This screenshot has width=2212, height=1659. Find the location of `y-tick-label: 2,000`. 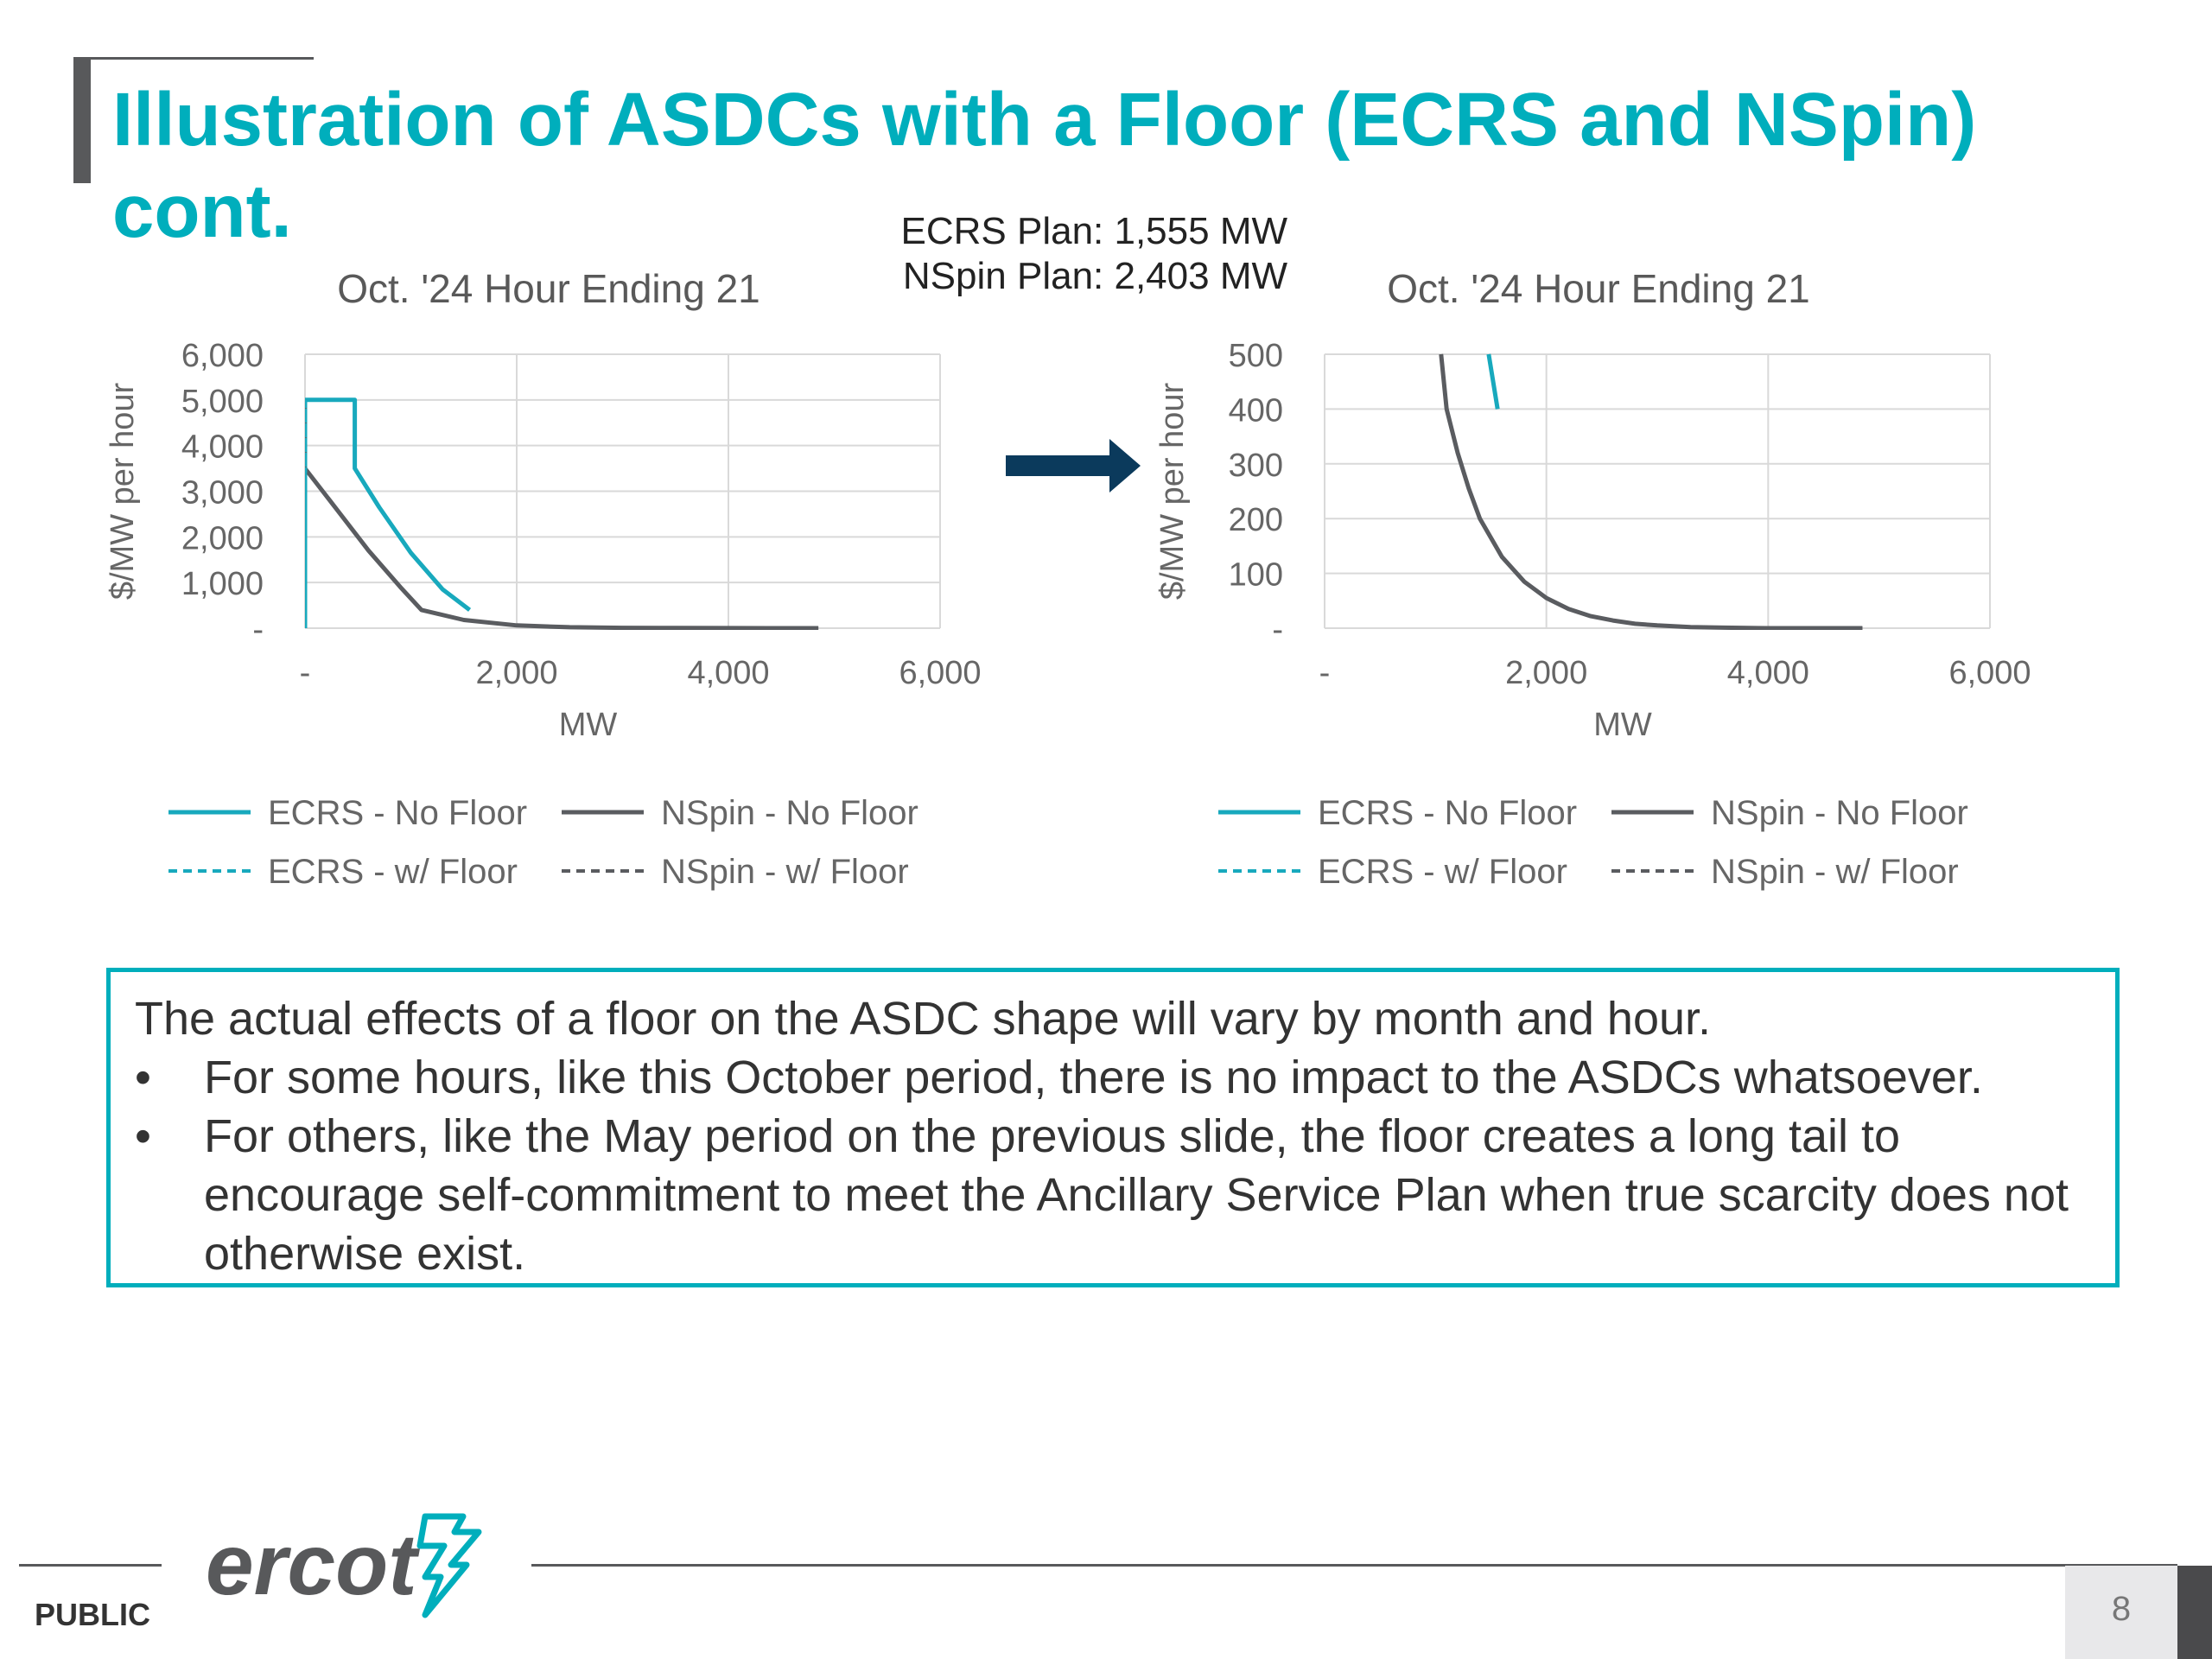

y-tick-label: 2,000 is located at coordinates (222, 538).